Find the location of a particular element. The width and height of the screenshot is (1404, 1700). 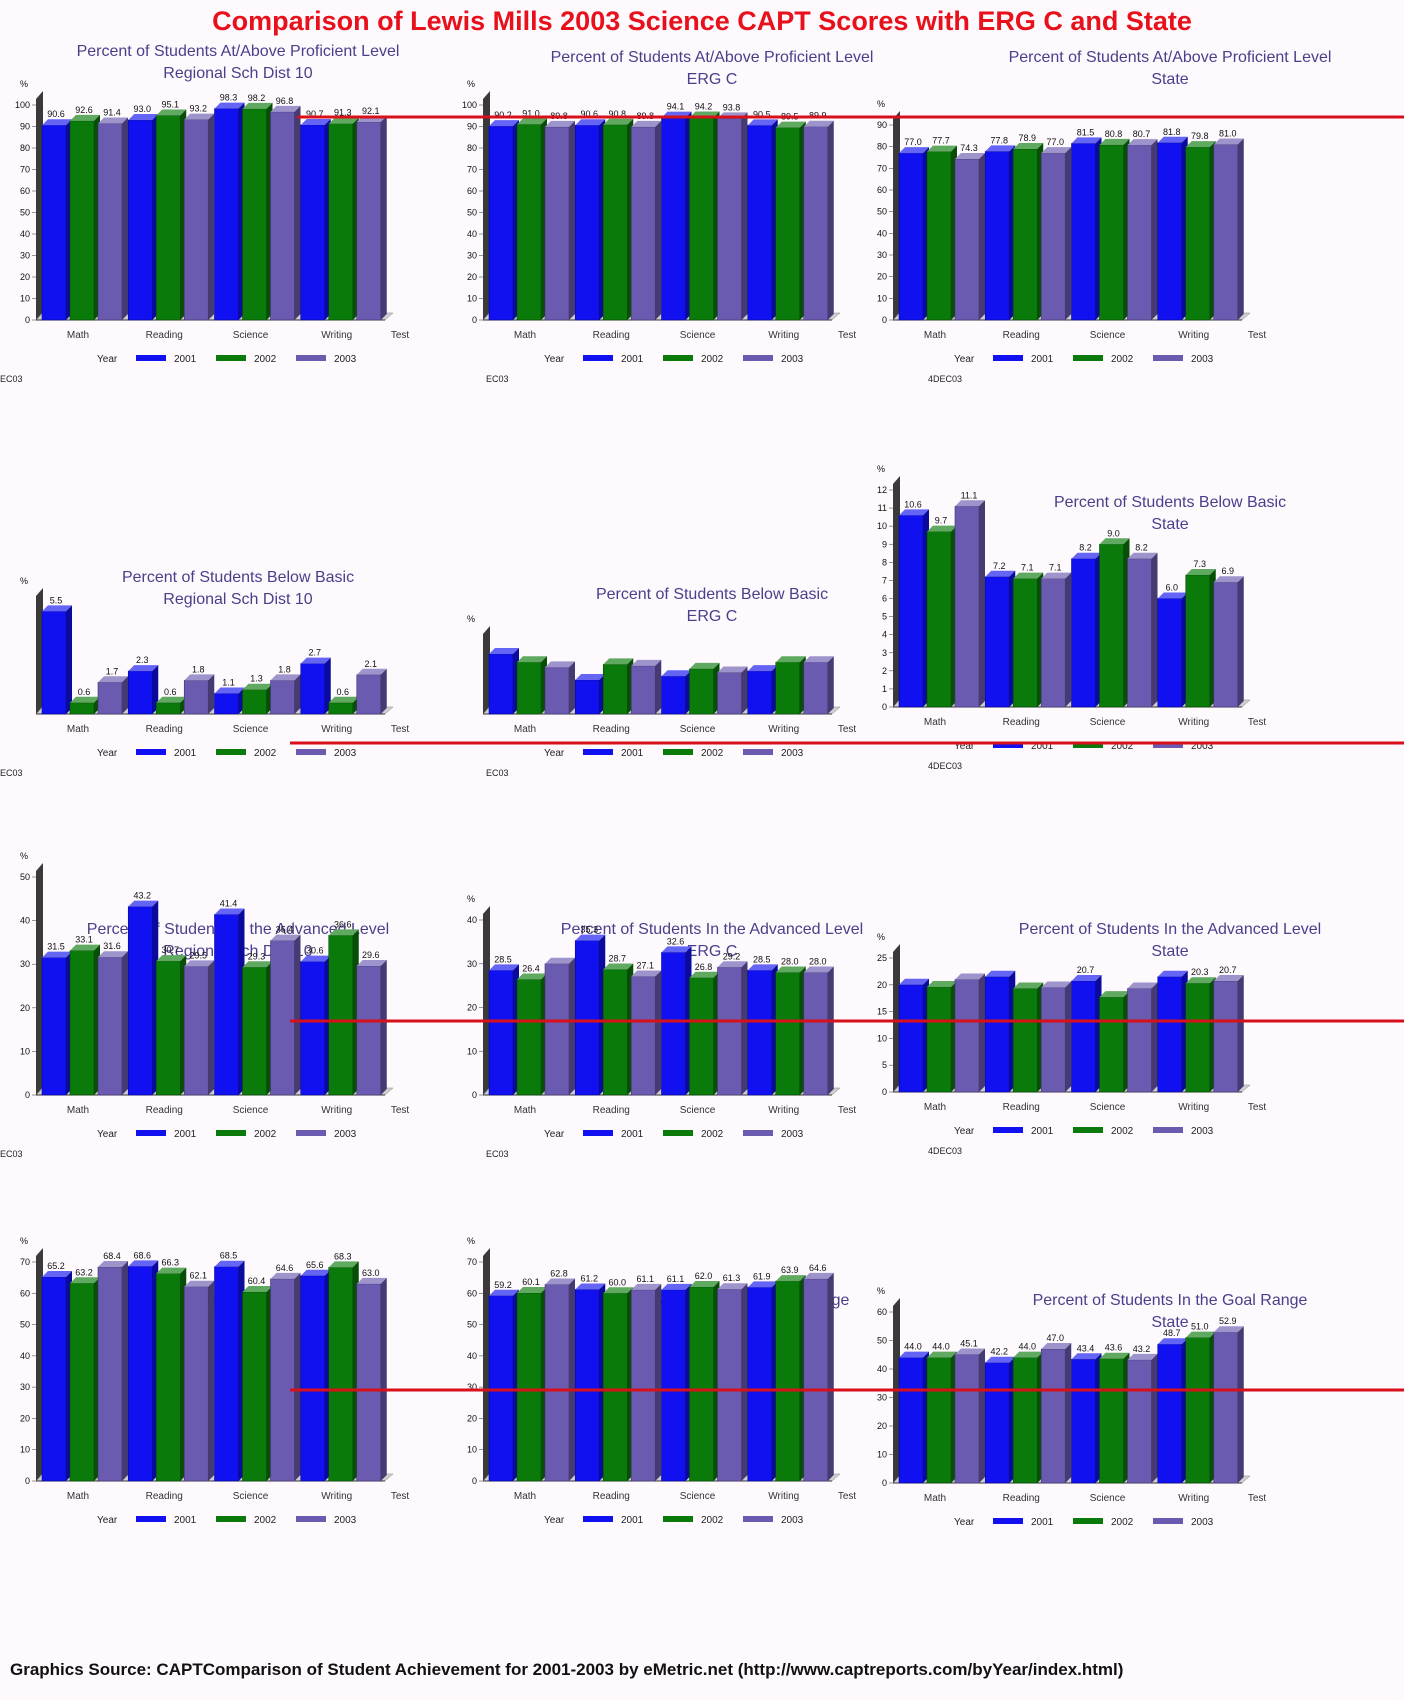

y-tick-label: 30 is located at coordinates (882, 1398).